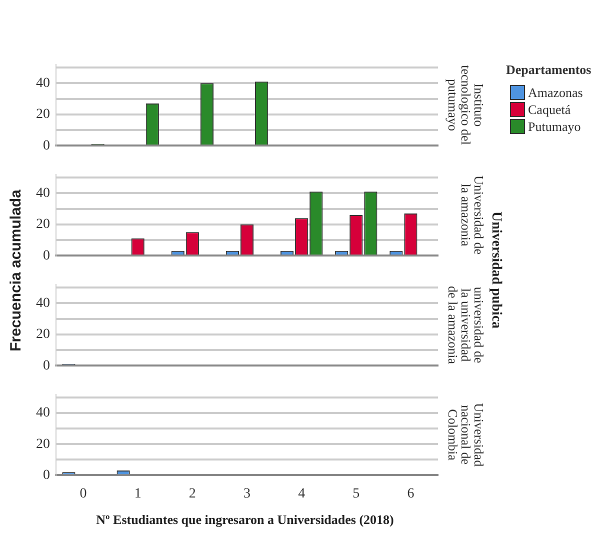 The width and height of the screenshot is (600, 535). What do you see at coordinates (302, 494) in the screenshot?
I see `x-tick-label: 4` at bounding box center [302, 494].